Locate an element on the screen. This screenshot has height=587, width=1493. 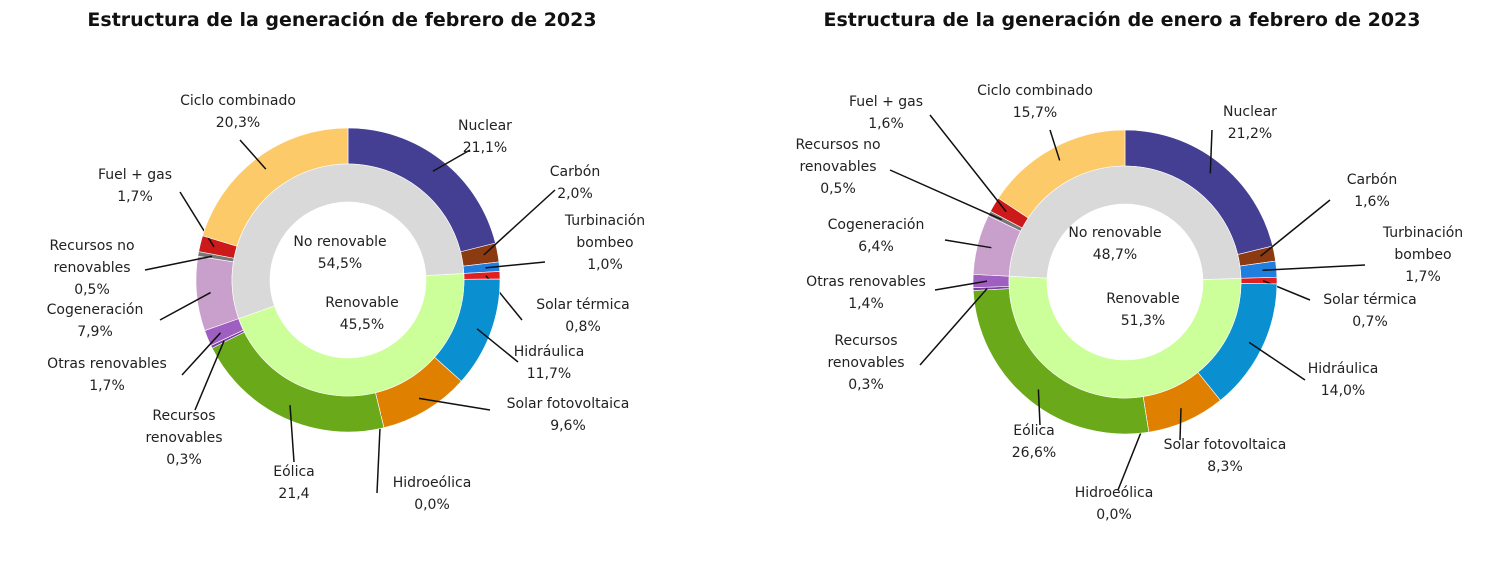
inner-label: No renovable 48,7% is located at coordinates (1114, 244).